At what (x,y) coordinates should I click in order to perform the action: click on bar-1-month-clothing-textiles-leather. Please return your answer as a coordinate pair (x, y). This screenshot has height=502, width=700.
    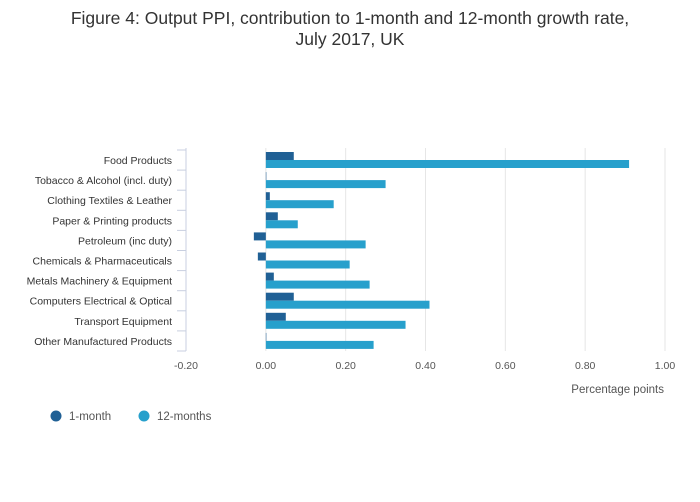
    Looking at the image, I should click on (267, 196).